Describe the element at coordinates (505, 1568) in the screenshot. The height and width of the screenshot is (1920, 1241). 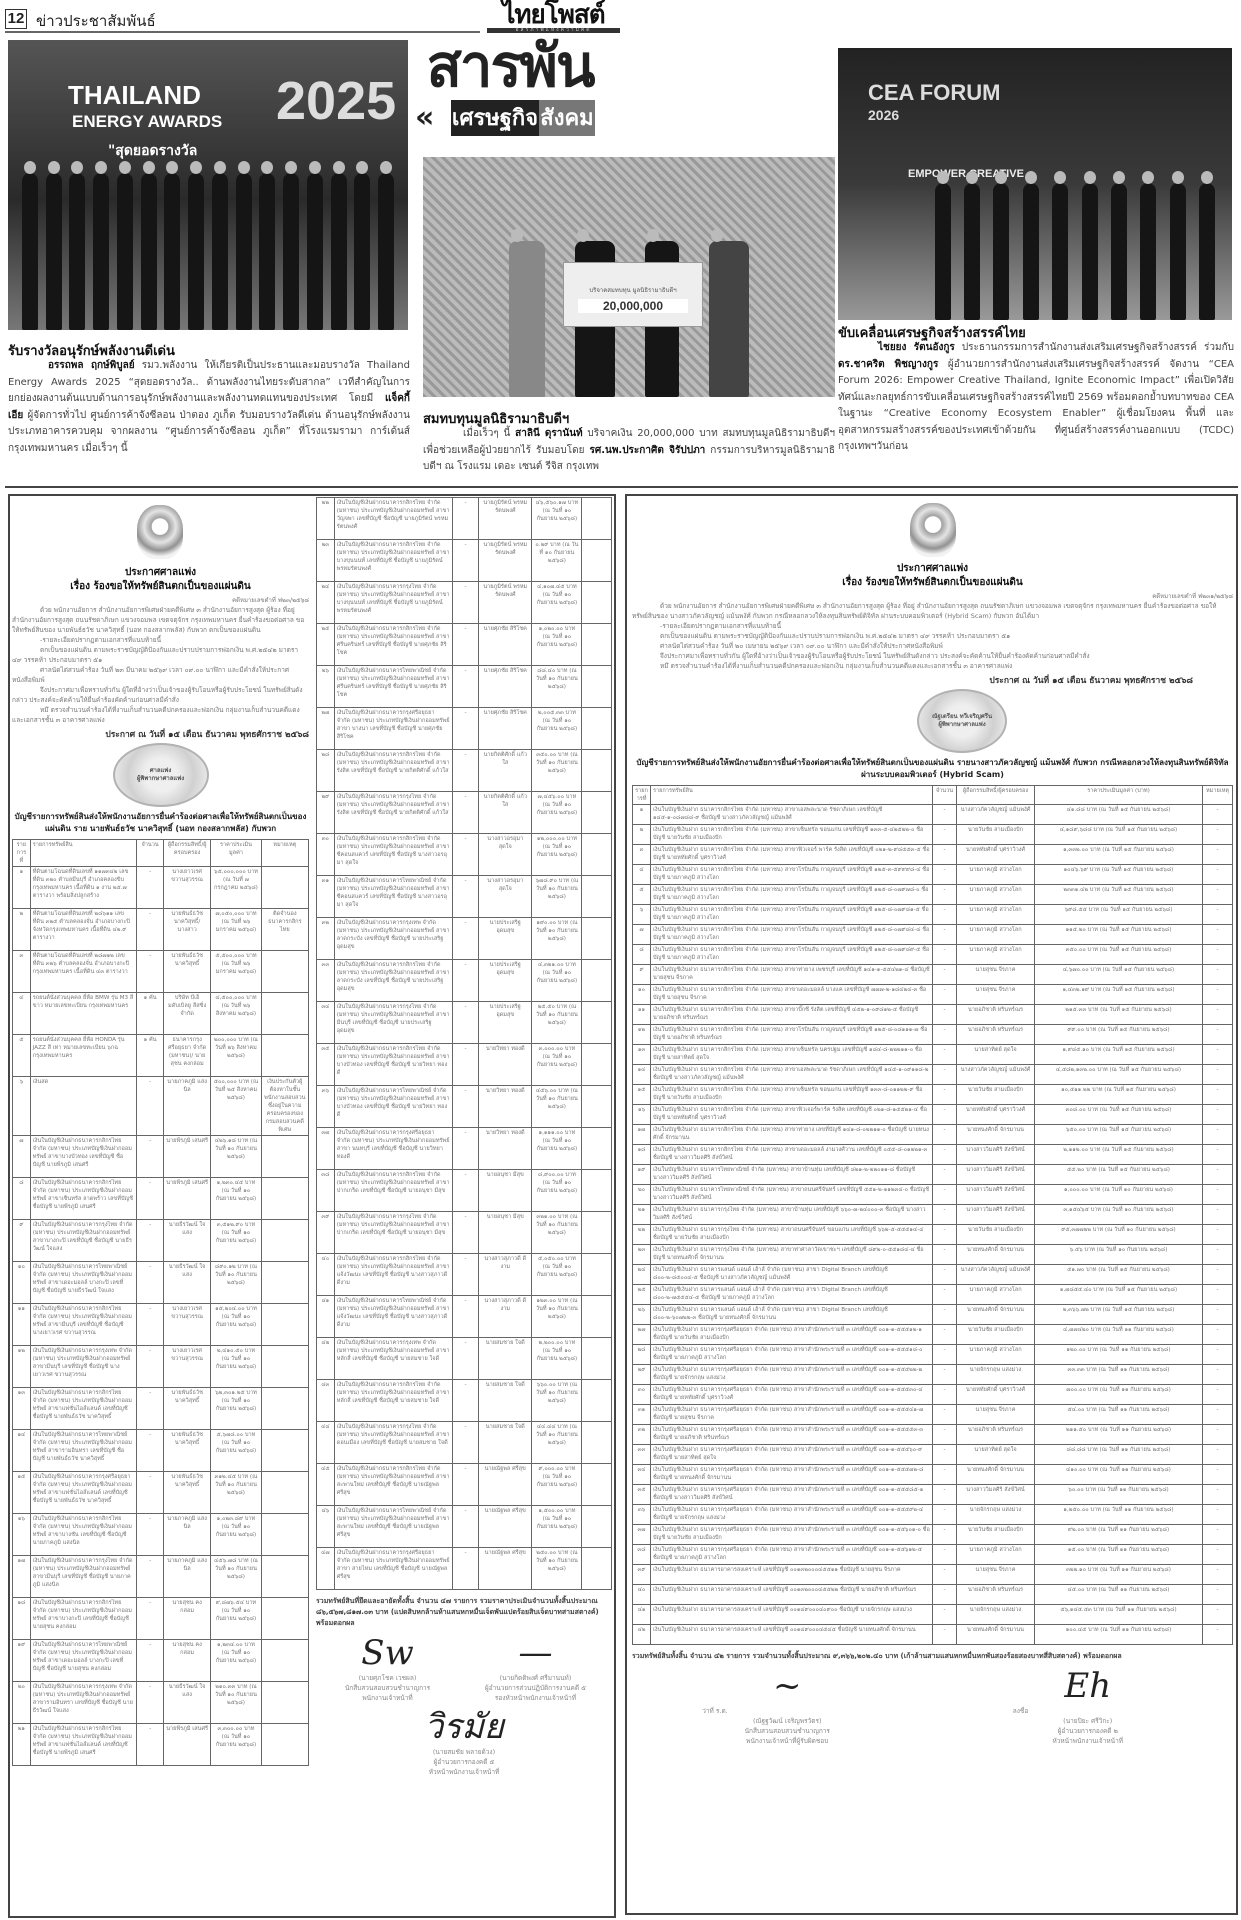
I see `owner: นายณัฐพล ศรีสุข` at that location.